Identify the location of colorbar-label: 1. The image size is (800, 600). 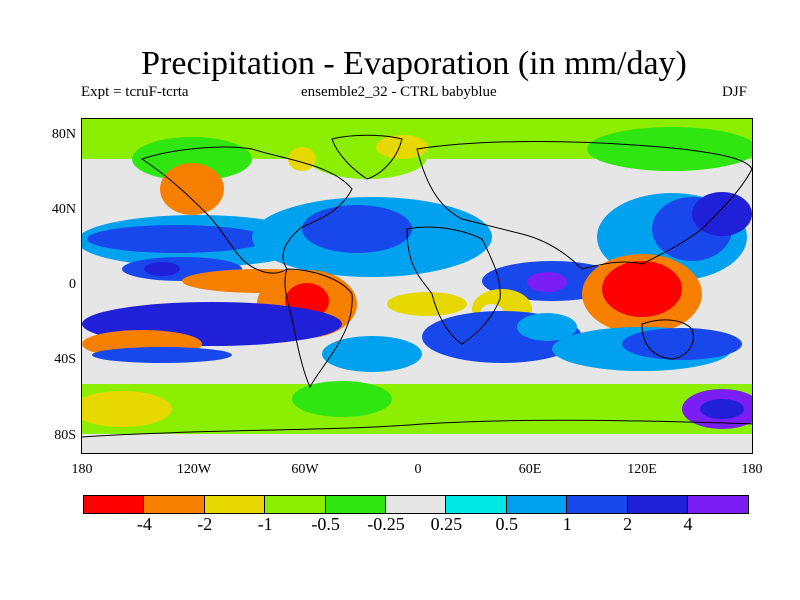
(567, 524).